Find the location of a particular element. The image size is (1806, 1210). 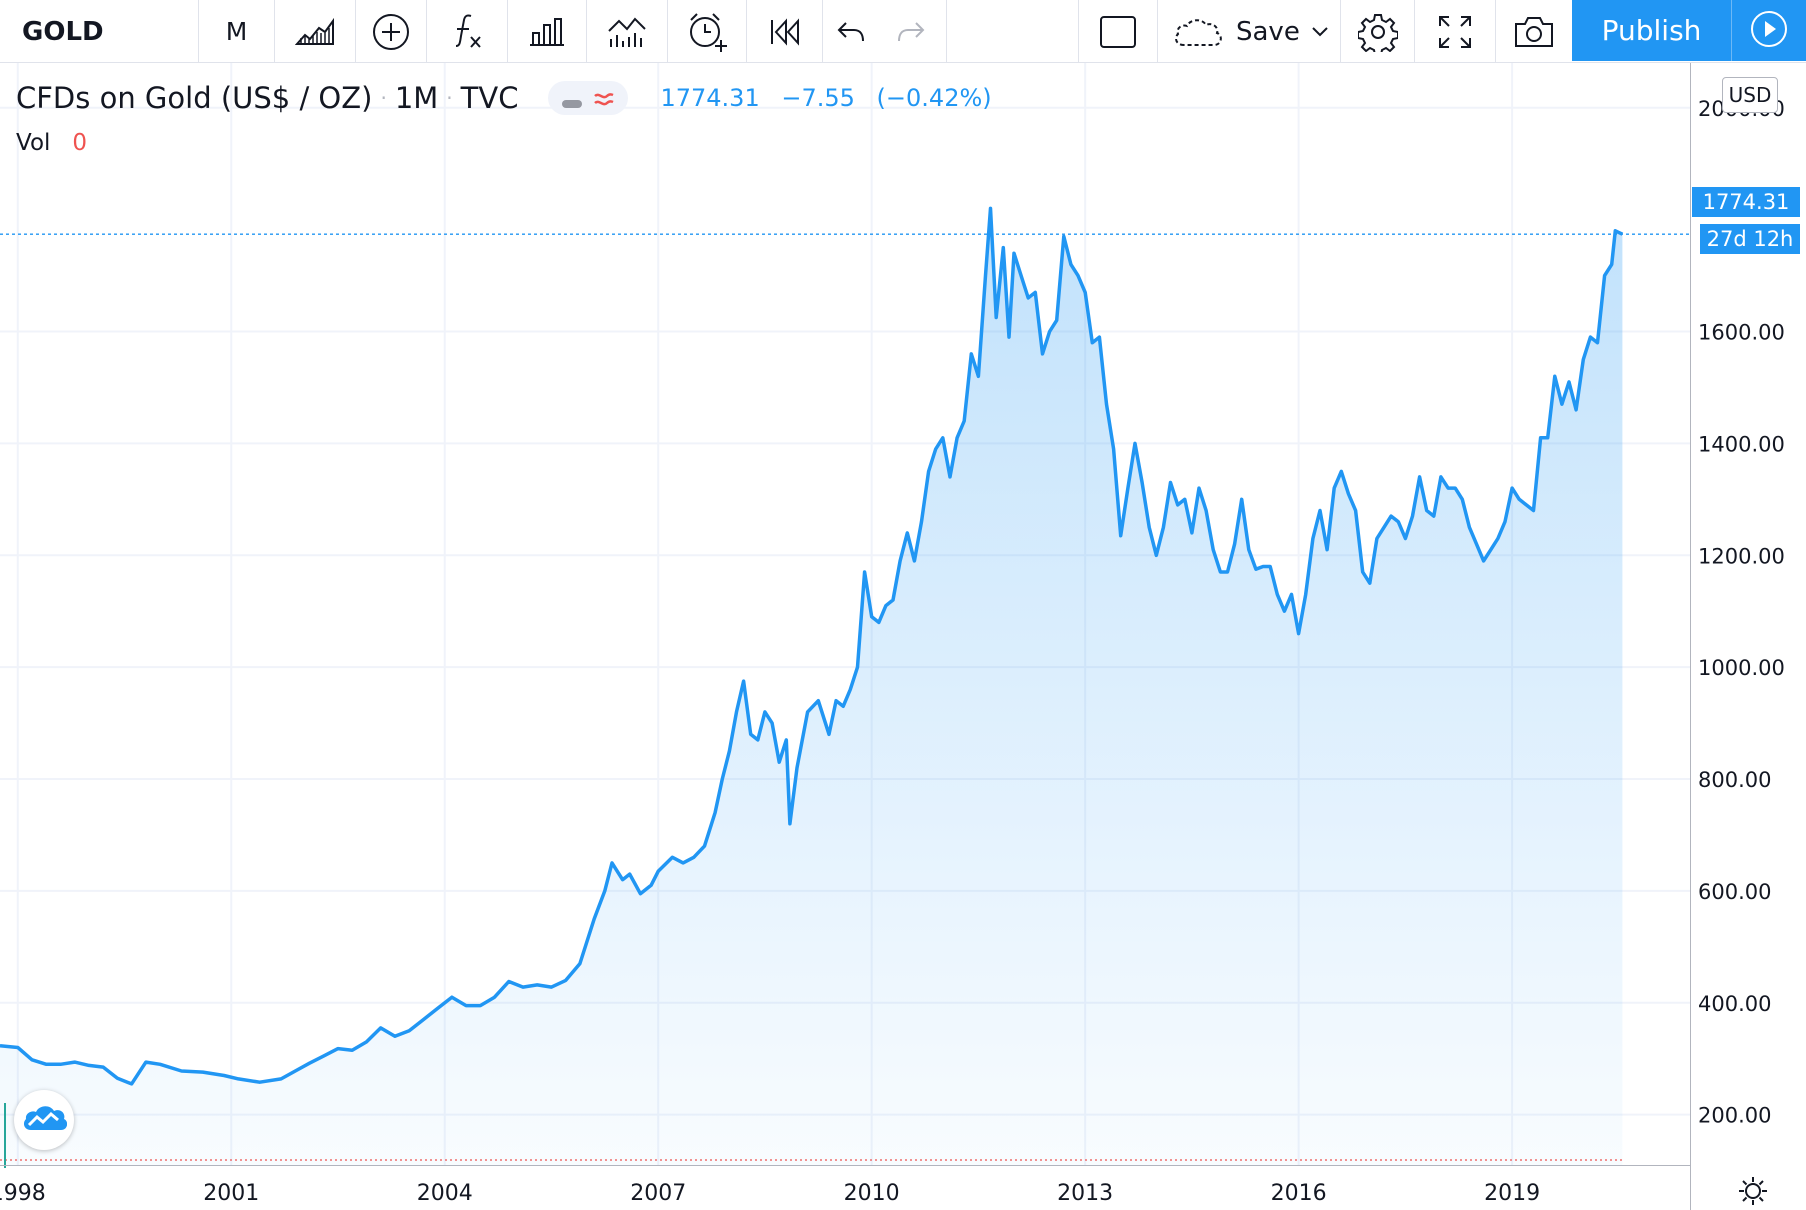

legend-interval: 1M is located at coordinates (416, 98).